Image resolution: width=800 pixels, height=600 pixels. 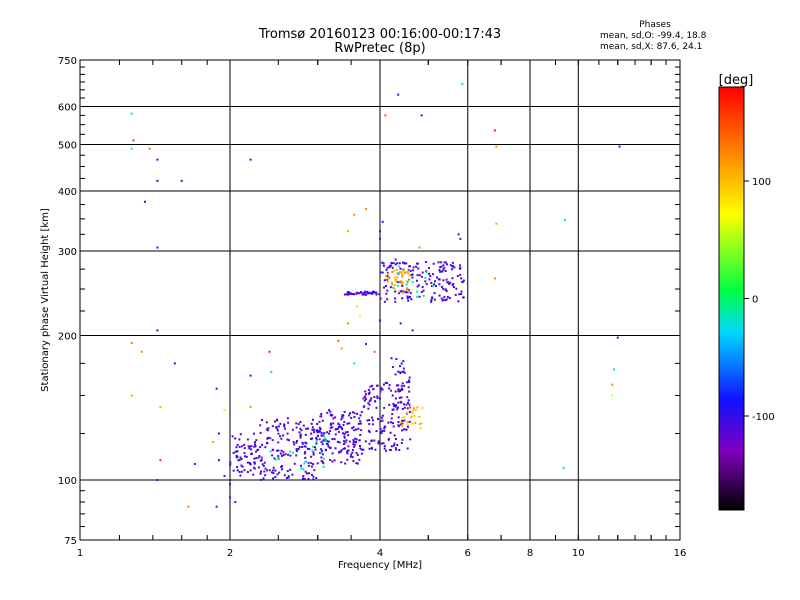 What do you see at coordinates (680, 553) in the screenshot?
I see `x-tick-label: 16` at bounding box center [680, 553].